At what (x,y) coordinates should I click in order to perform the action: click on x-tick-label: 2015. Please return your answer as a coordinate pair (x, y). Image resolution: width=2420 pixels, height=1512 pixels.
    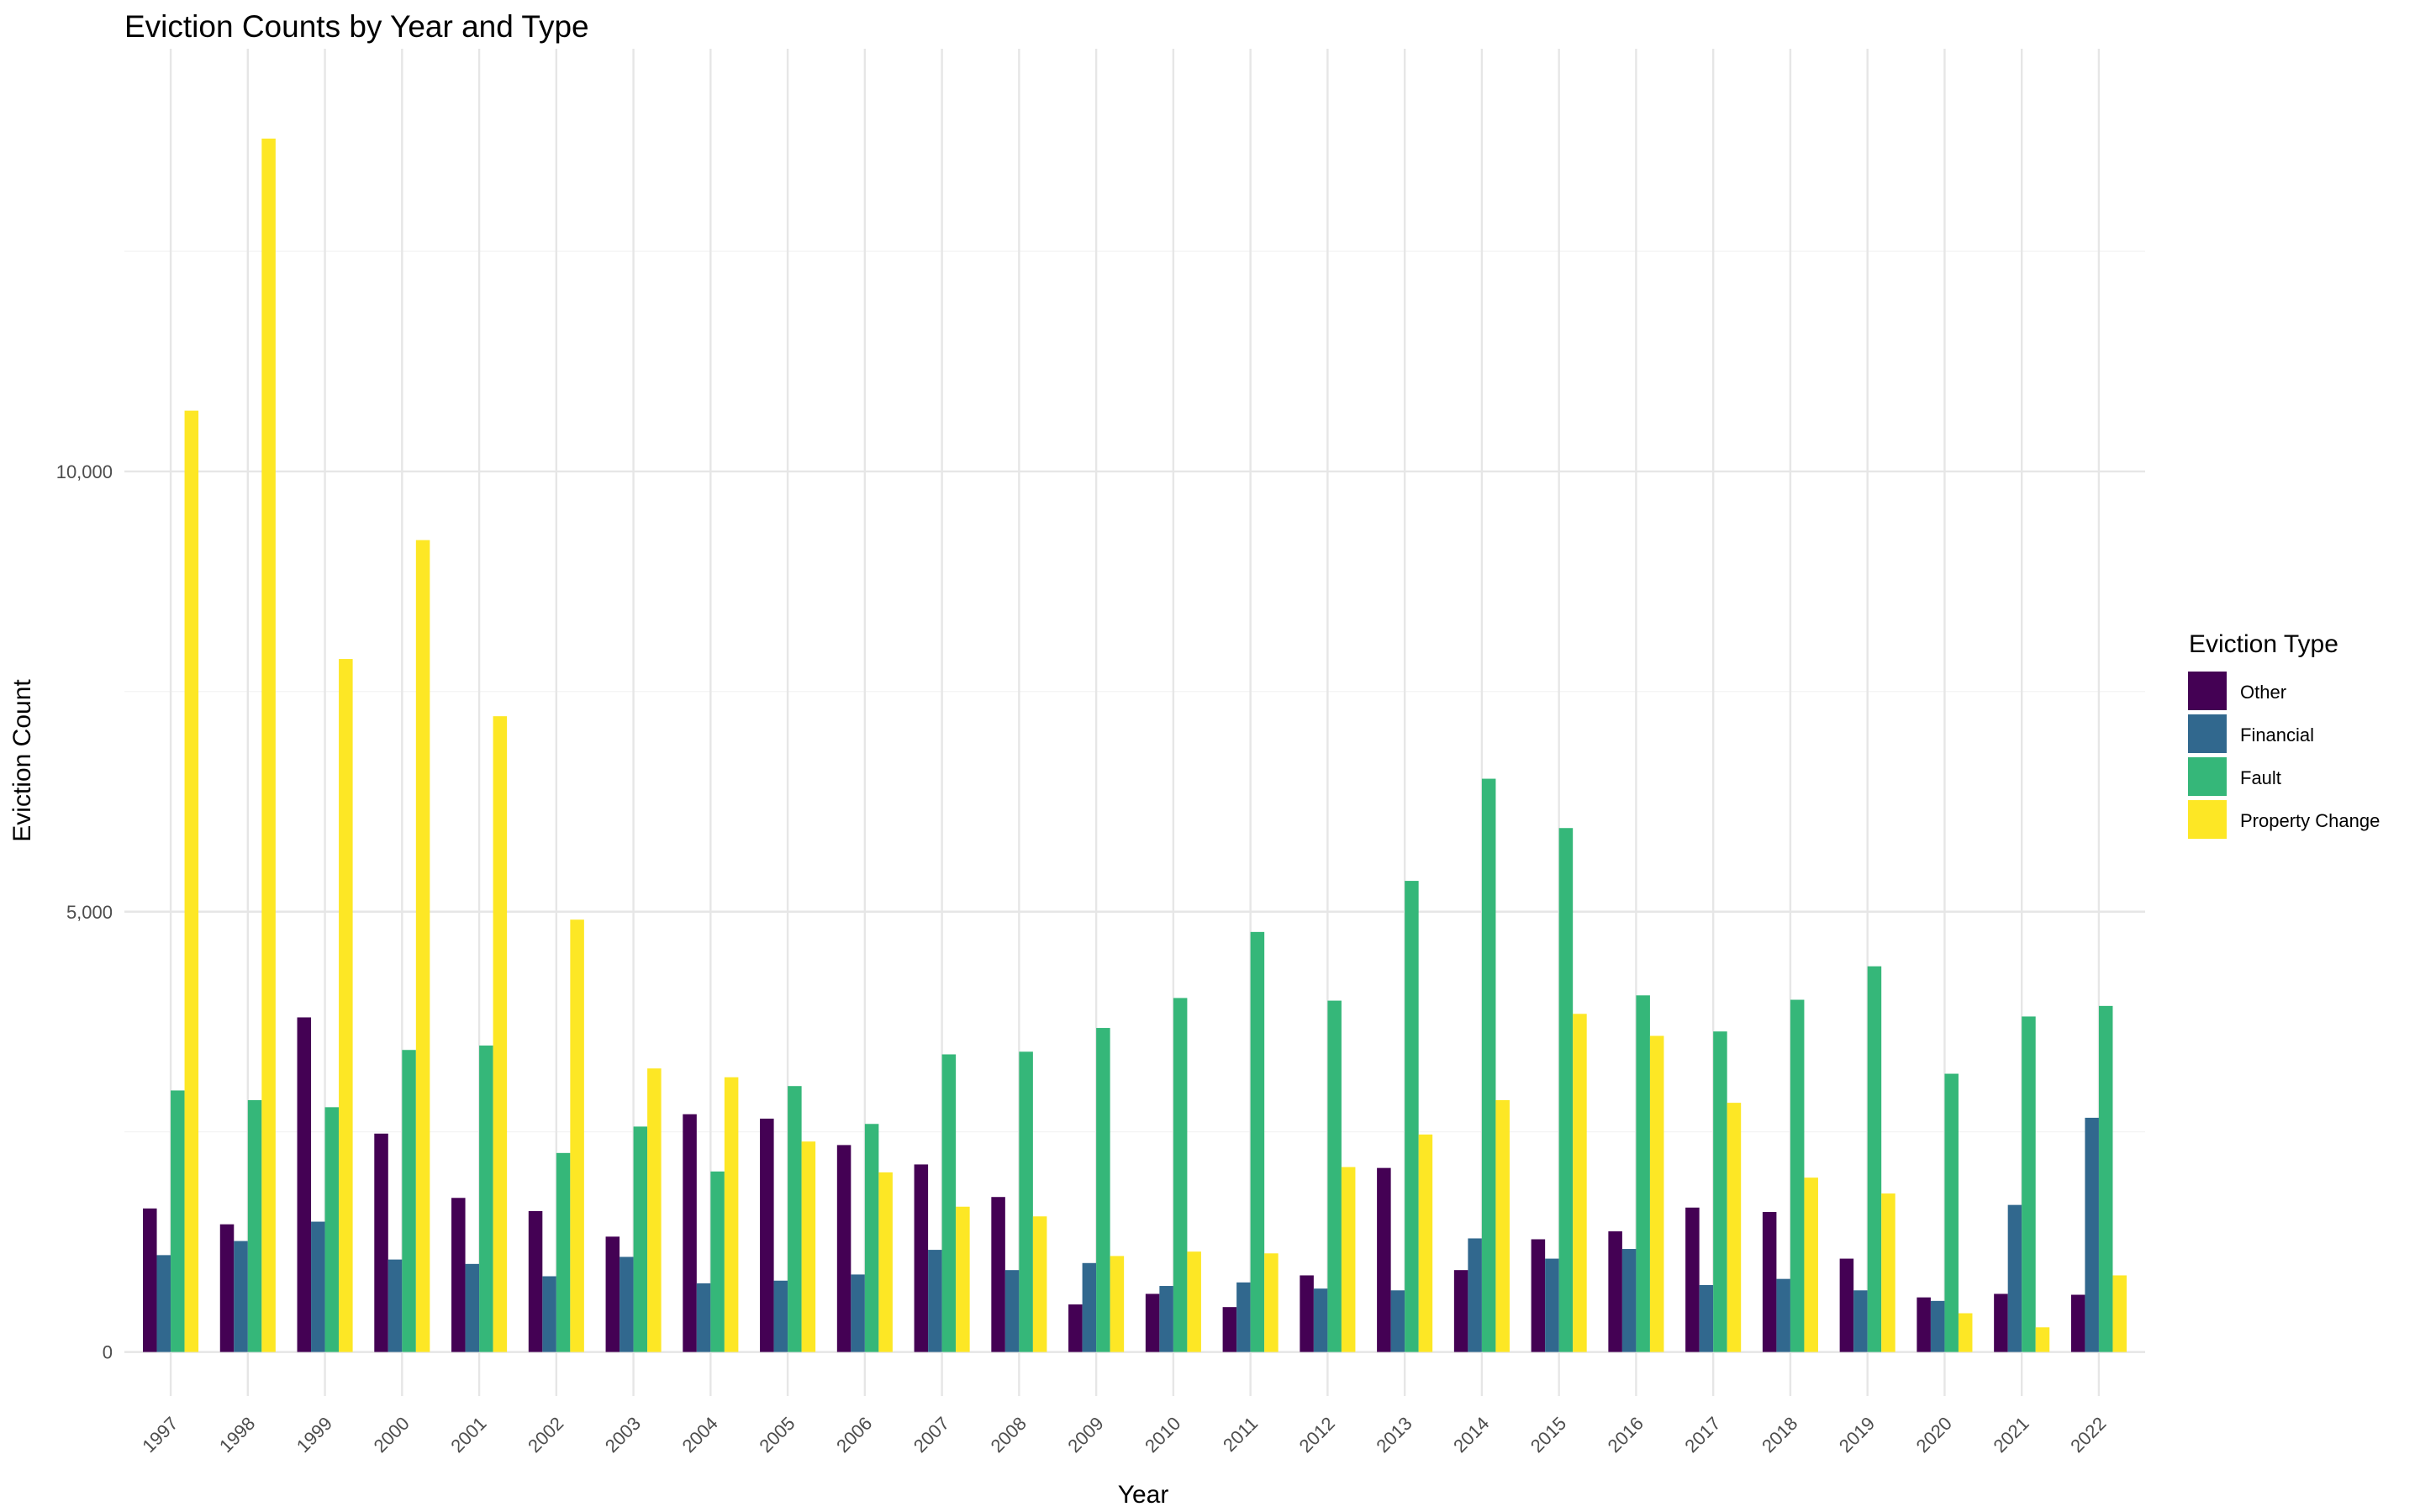
    Looking at the image, I should click on (1548, 1435).